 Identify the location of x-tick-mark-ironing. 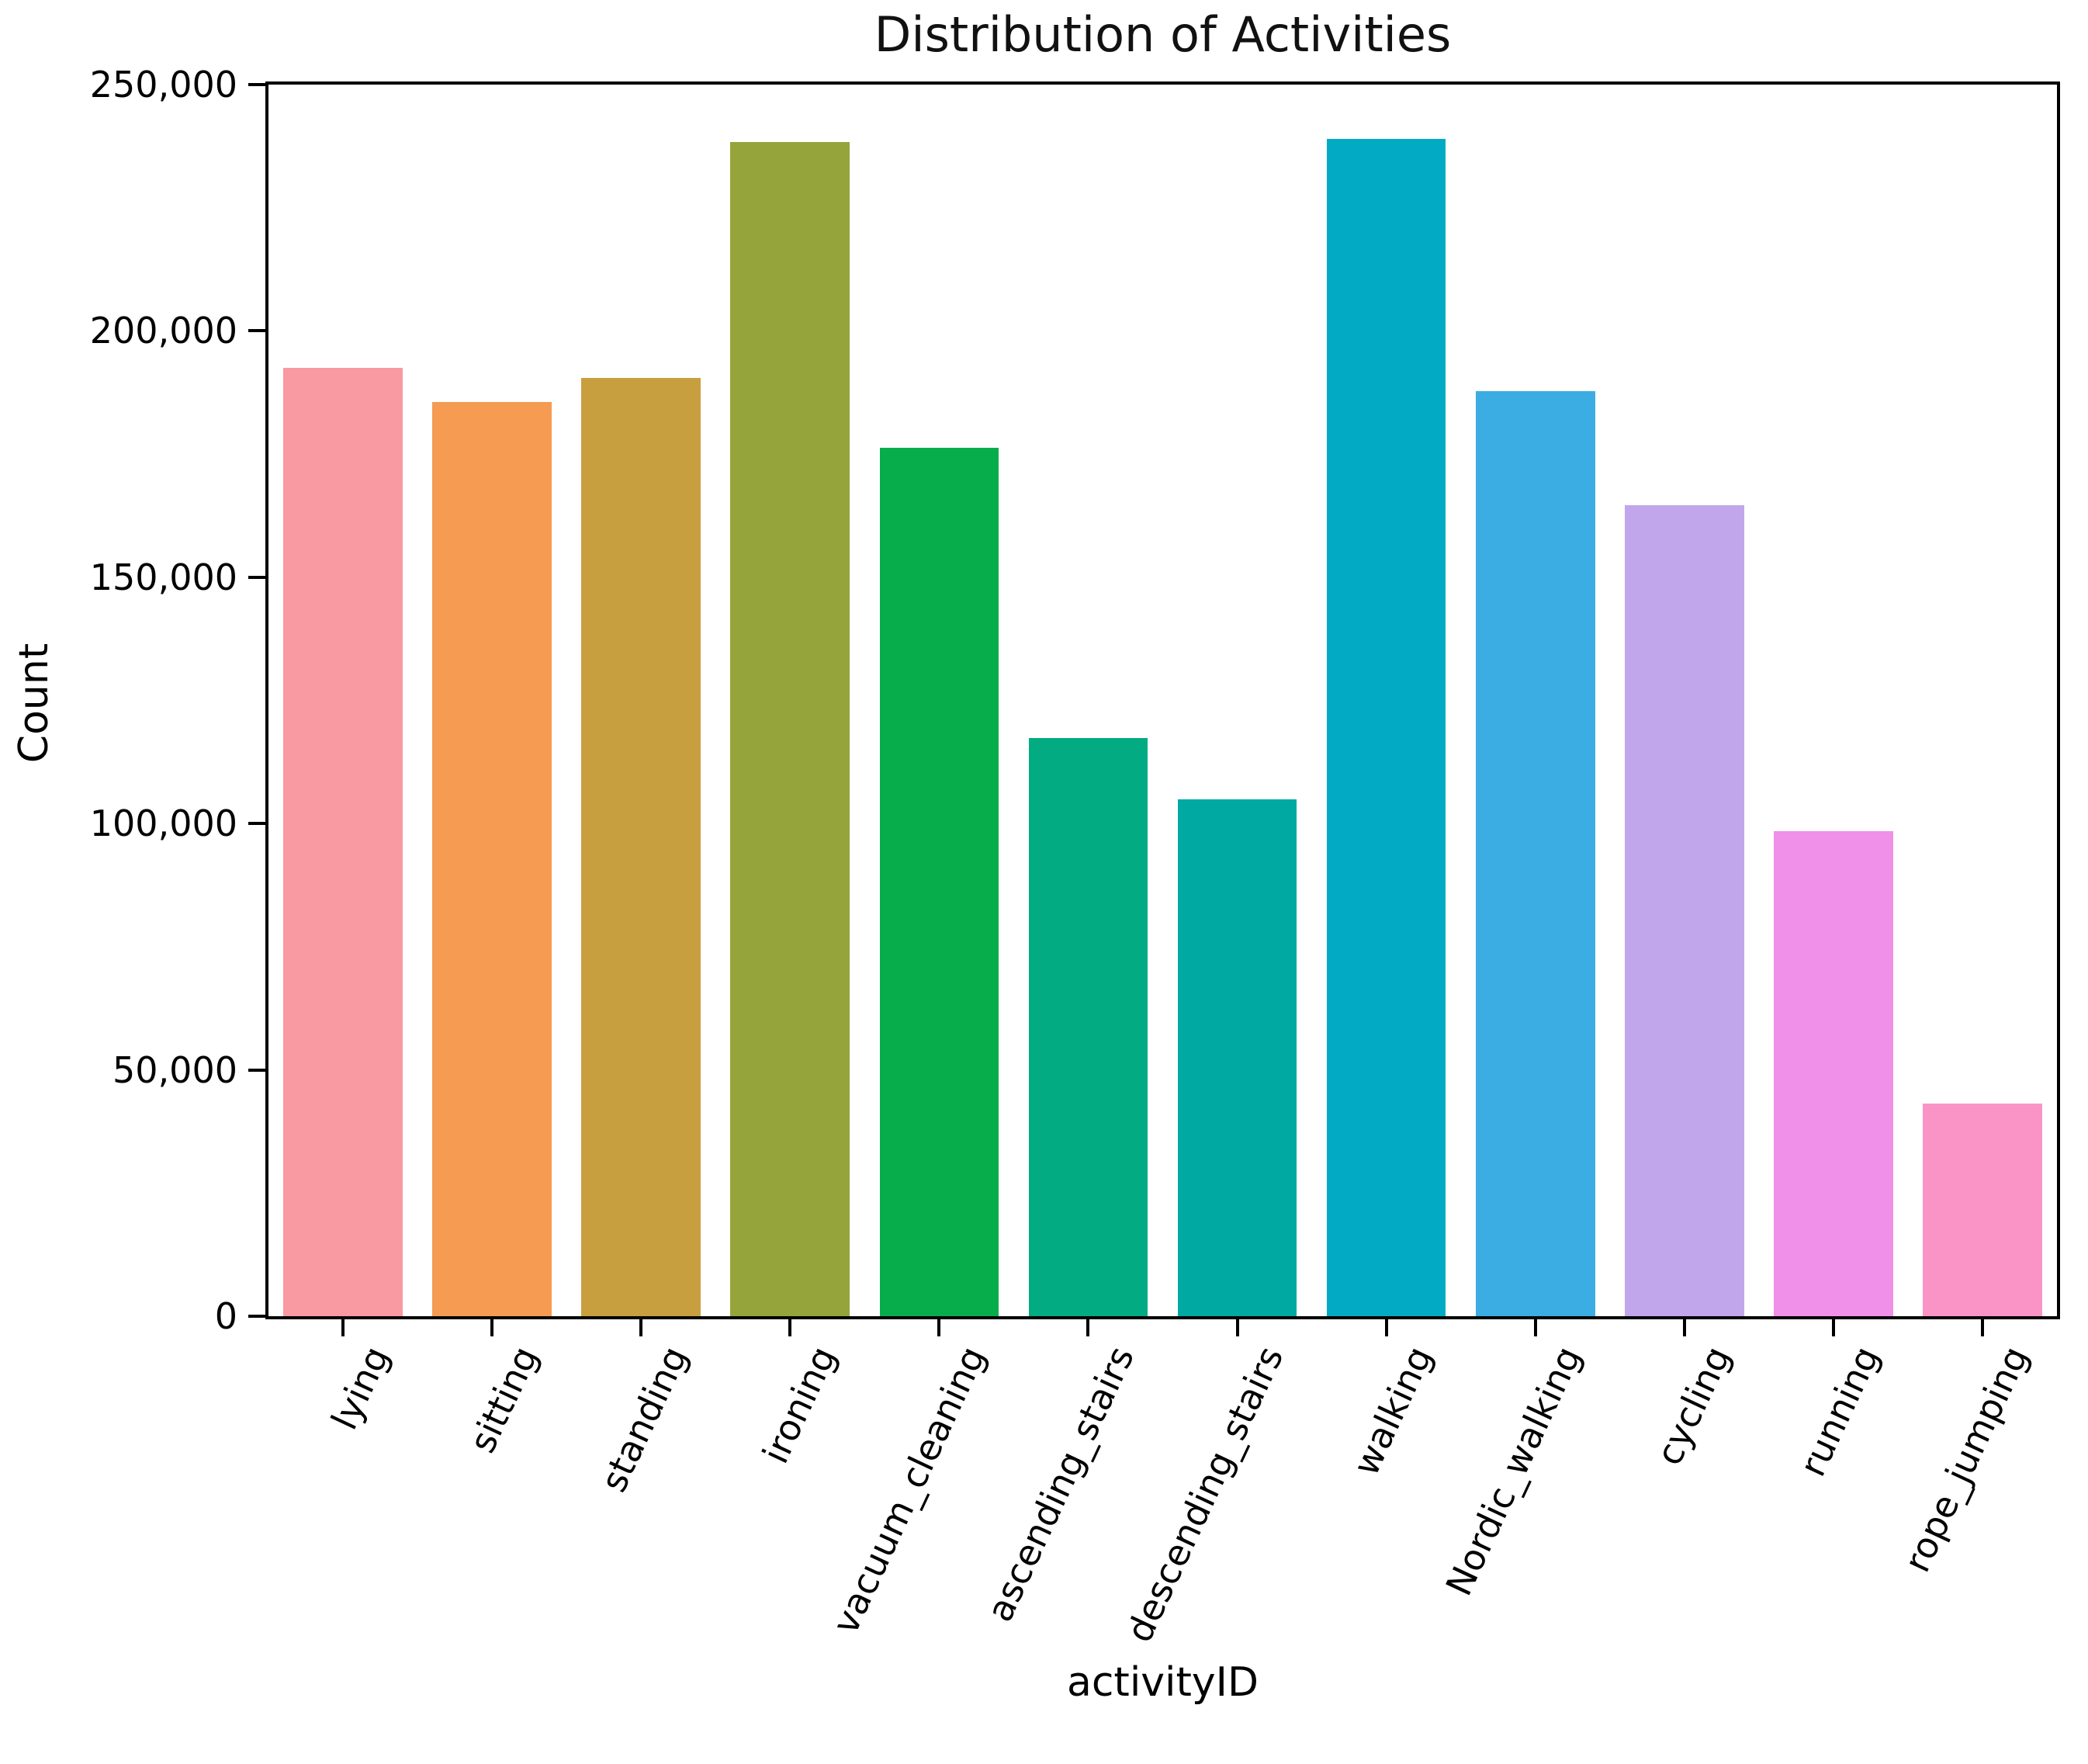
(790, 1327).